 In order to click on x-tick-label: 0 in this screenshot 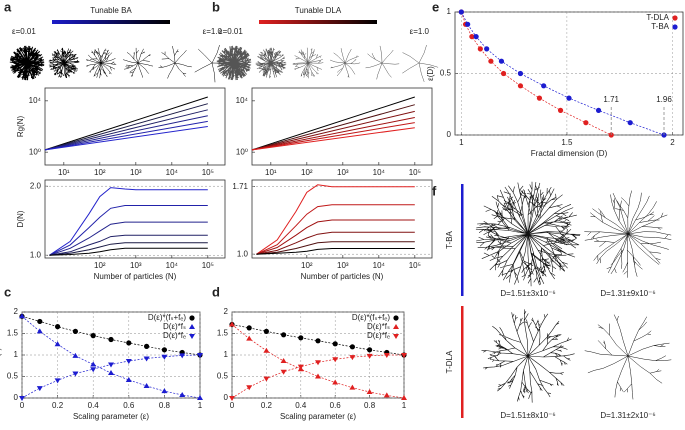, I will do `click(232, 405)`.